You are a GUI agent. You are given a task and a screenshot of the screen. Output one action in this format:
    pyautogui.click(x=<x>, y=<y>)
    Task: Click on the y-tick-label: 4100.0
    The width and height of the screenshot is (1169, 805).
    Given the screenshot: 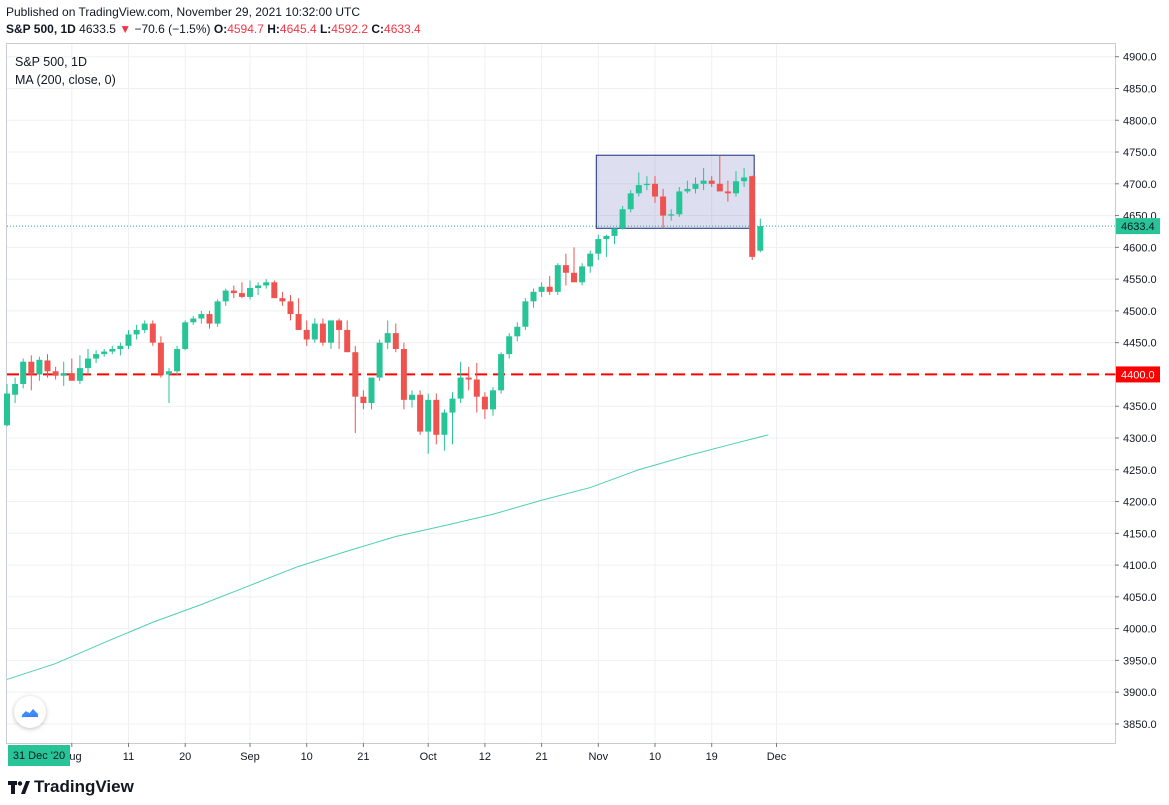 What is the action you would take?
    pyautogui.click(x=1140, y=566)
    